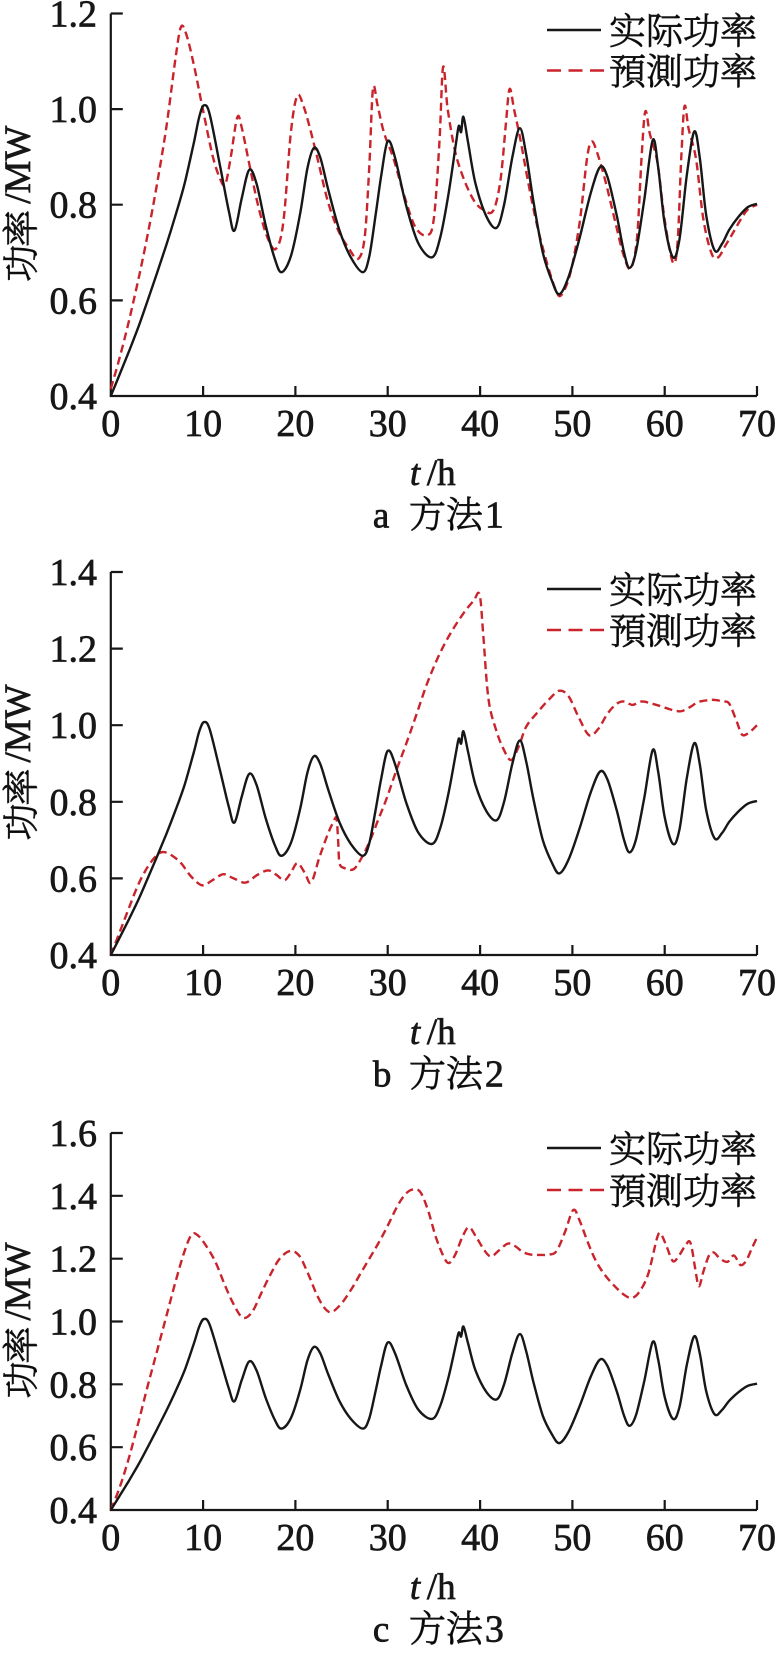 This screenshot has height=1659, width=775. What do you see at coordinates (494, 1630) in the screenshot?
I see `svg-text: 3` at bounding box center [494, 1630].